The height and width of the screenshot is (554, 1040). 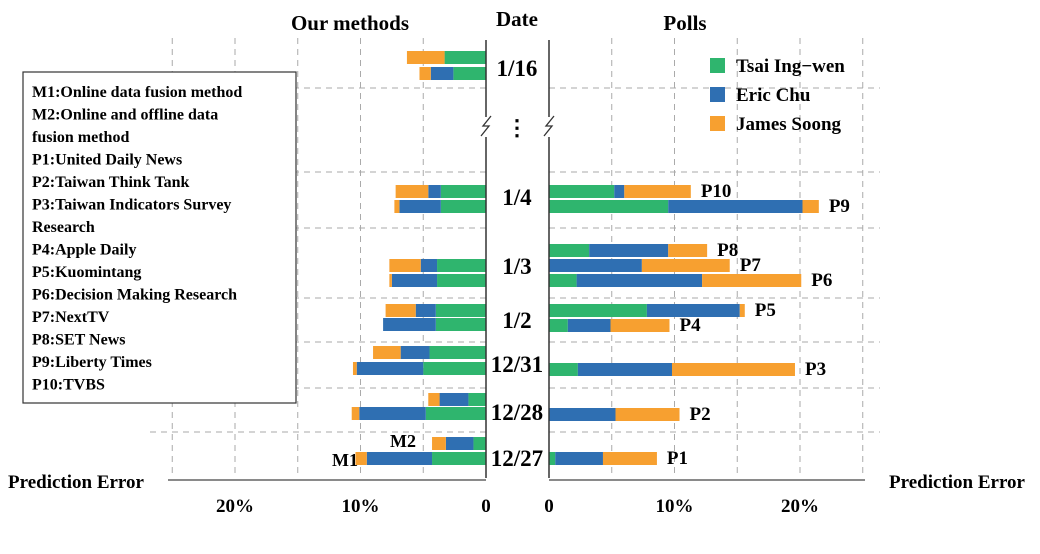 I want to click on tick-label-left: 20%, so click(x=235, y=506).